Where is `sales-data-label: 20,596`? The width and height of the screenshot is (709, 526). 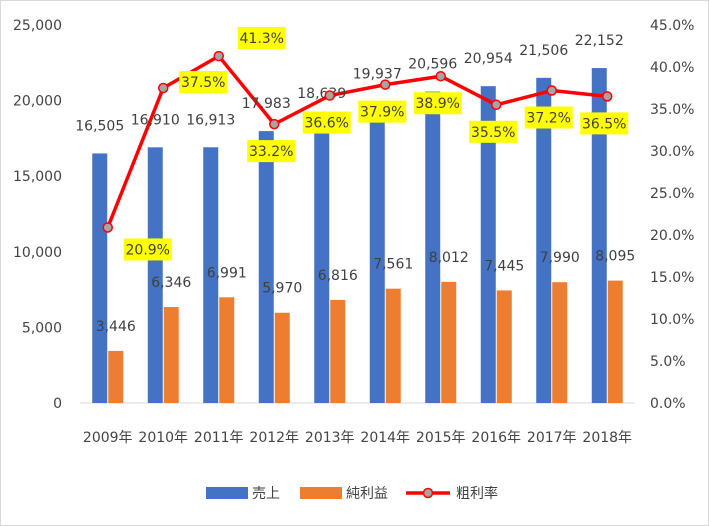 sales-data-label: 20,596 is located at coordinates (432, 65).